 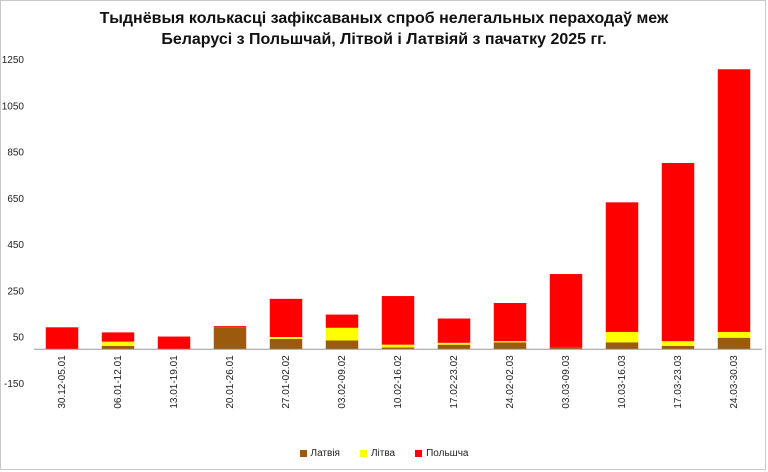 What do you see at coordinates (62, 382) in the screenshot?
I see `x-tick-label: 30.12-05.01` at bounding box center [62, 382].